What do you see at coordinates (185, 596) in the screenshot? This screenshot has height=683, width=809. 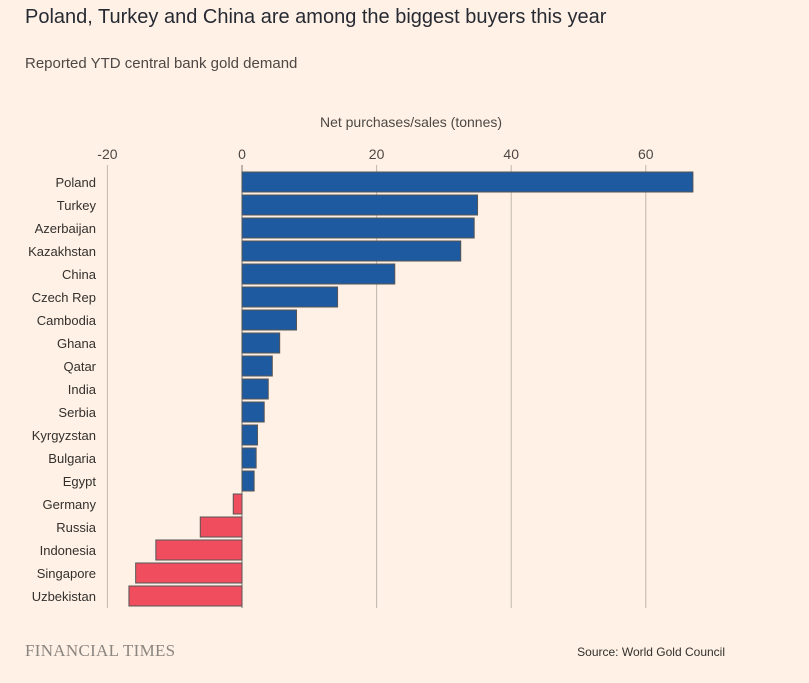 I see `bar-uzbekistan` at bounding box center [185, 596].